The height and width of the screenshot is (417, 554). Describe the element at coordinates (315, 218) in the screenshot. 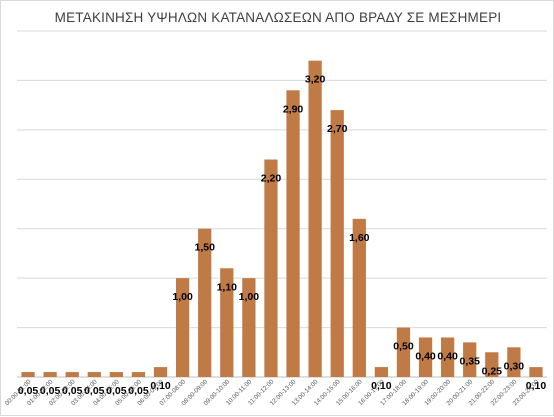

I see `bar-13:00-14:00` at that location.